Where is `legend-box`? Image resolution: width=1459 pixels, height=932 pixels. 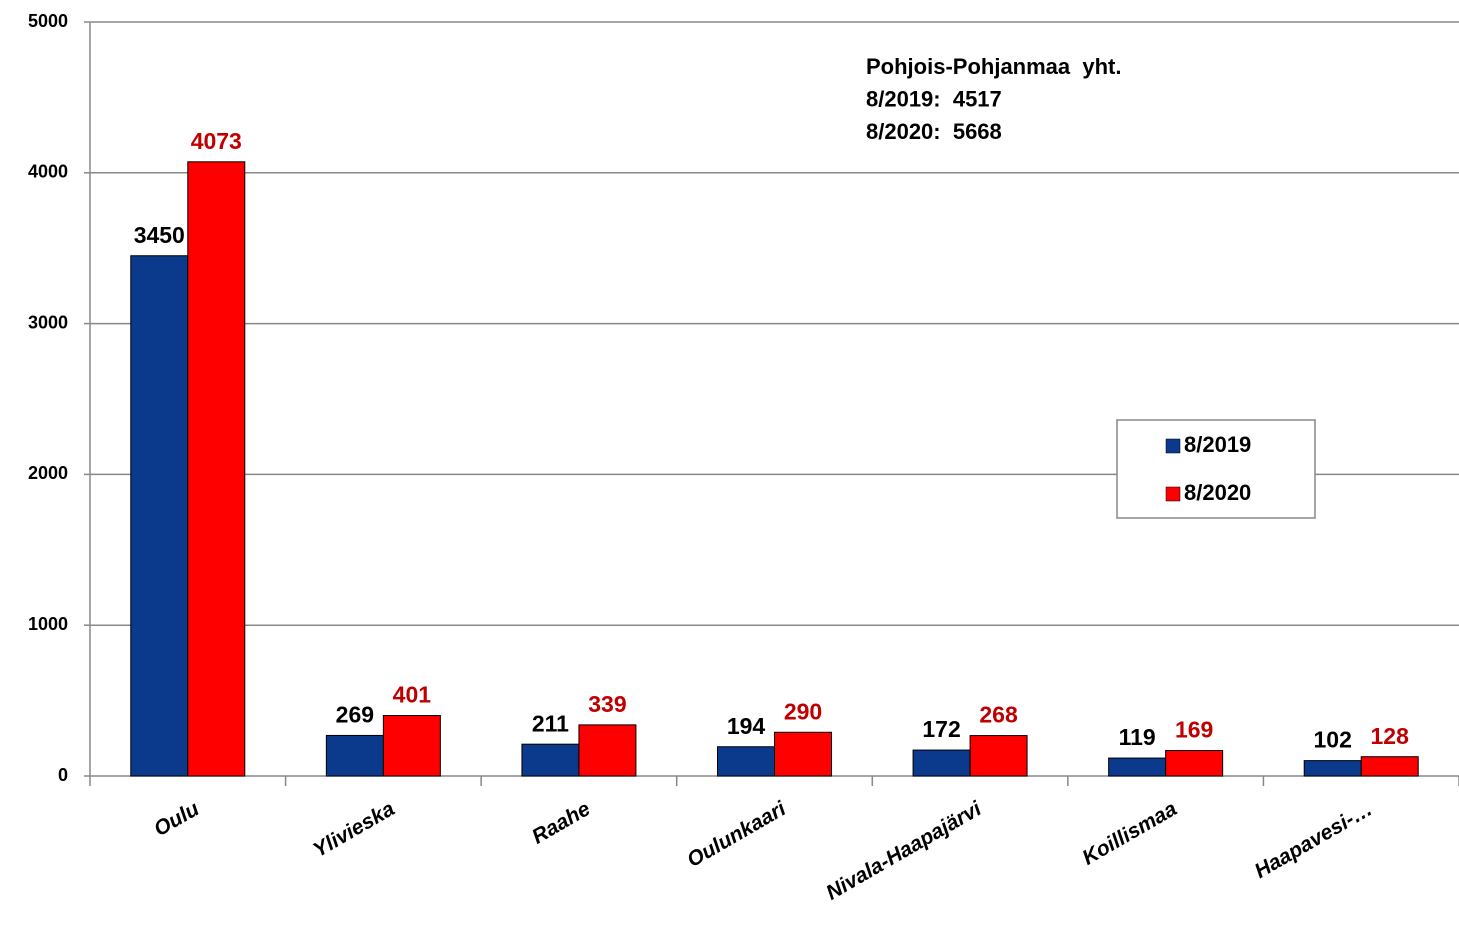 legend-box is located at coordinates (1216, 469).